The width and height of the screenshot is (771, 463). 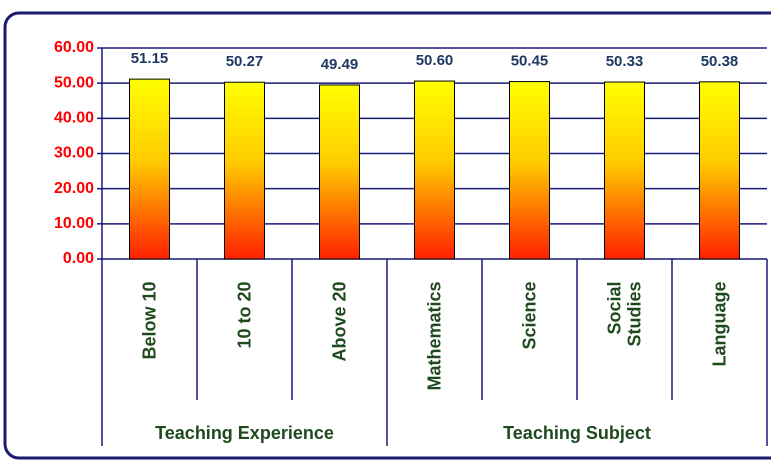 I want to click on y-tick-label: 10.00, so click(x=74, y=223).